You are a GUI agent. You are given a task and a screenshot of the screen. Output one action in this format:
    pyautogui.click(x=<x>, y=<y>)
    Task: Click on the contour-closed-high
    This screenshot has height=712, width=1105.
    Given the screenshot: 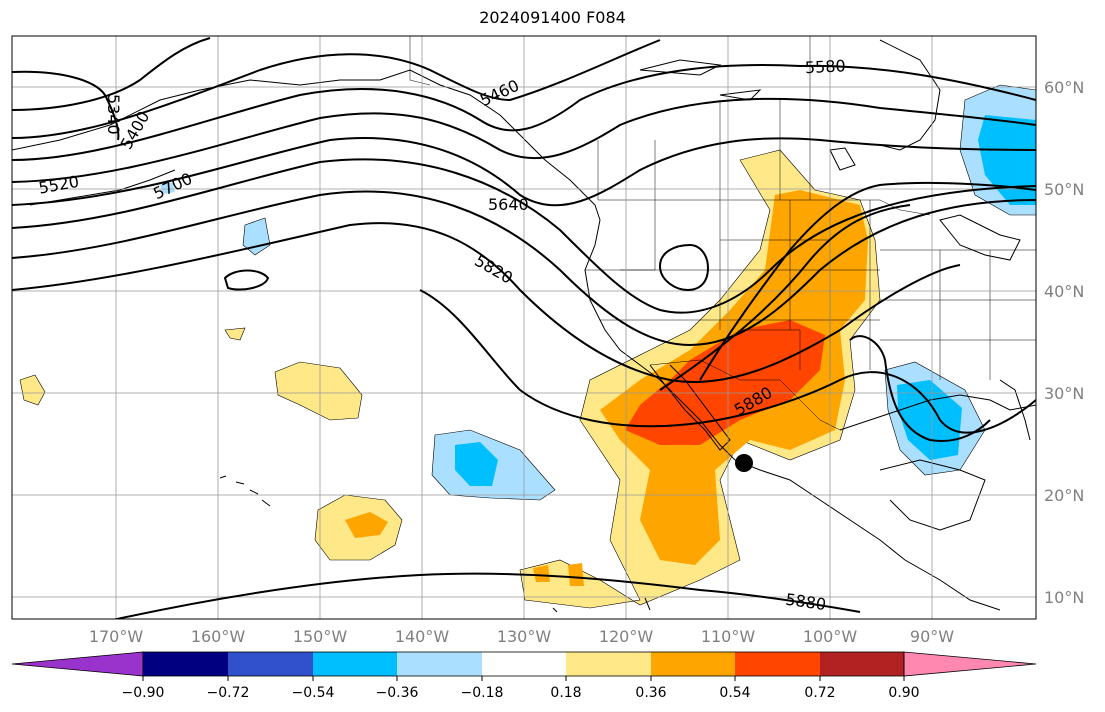 What is the action you would take?
    pyautogui.click(x=246, y=280)
    